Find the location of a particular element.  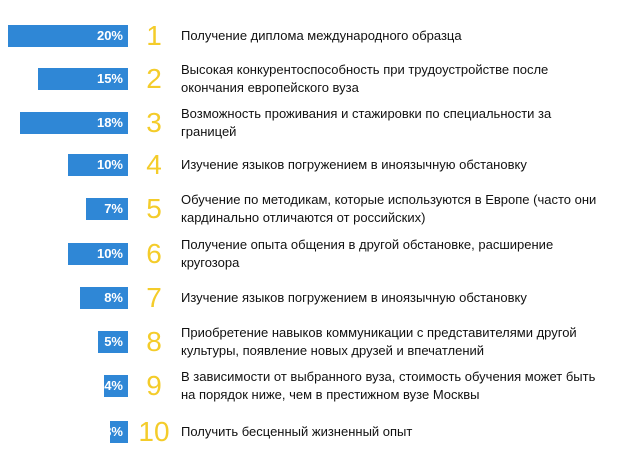

rank-number: 10 is located at coordinates (154, 431).